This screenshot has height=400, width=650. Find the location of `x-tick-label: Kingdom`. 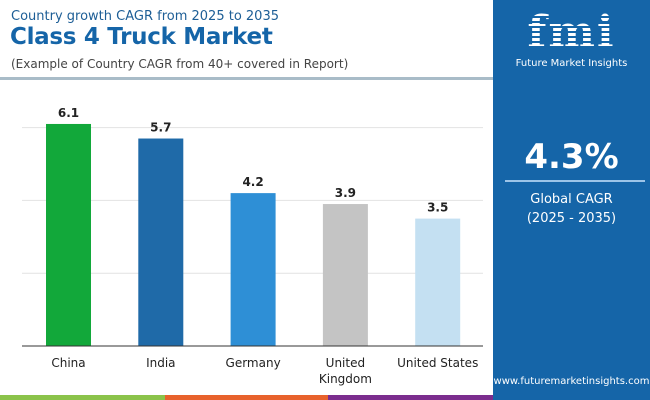

x-tick-label: Kingdom is located at coordinates (345, 379).